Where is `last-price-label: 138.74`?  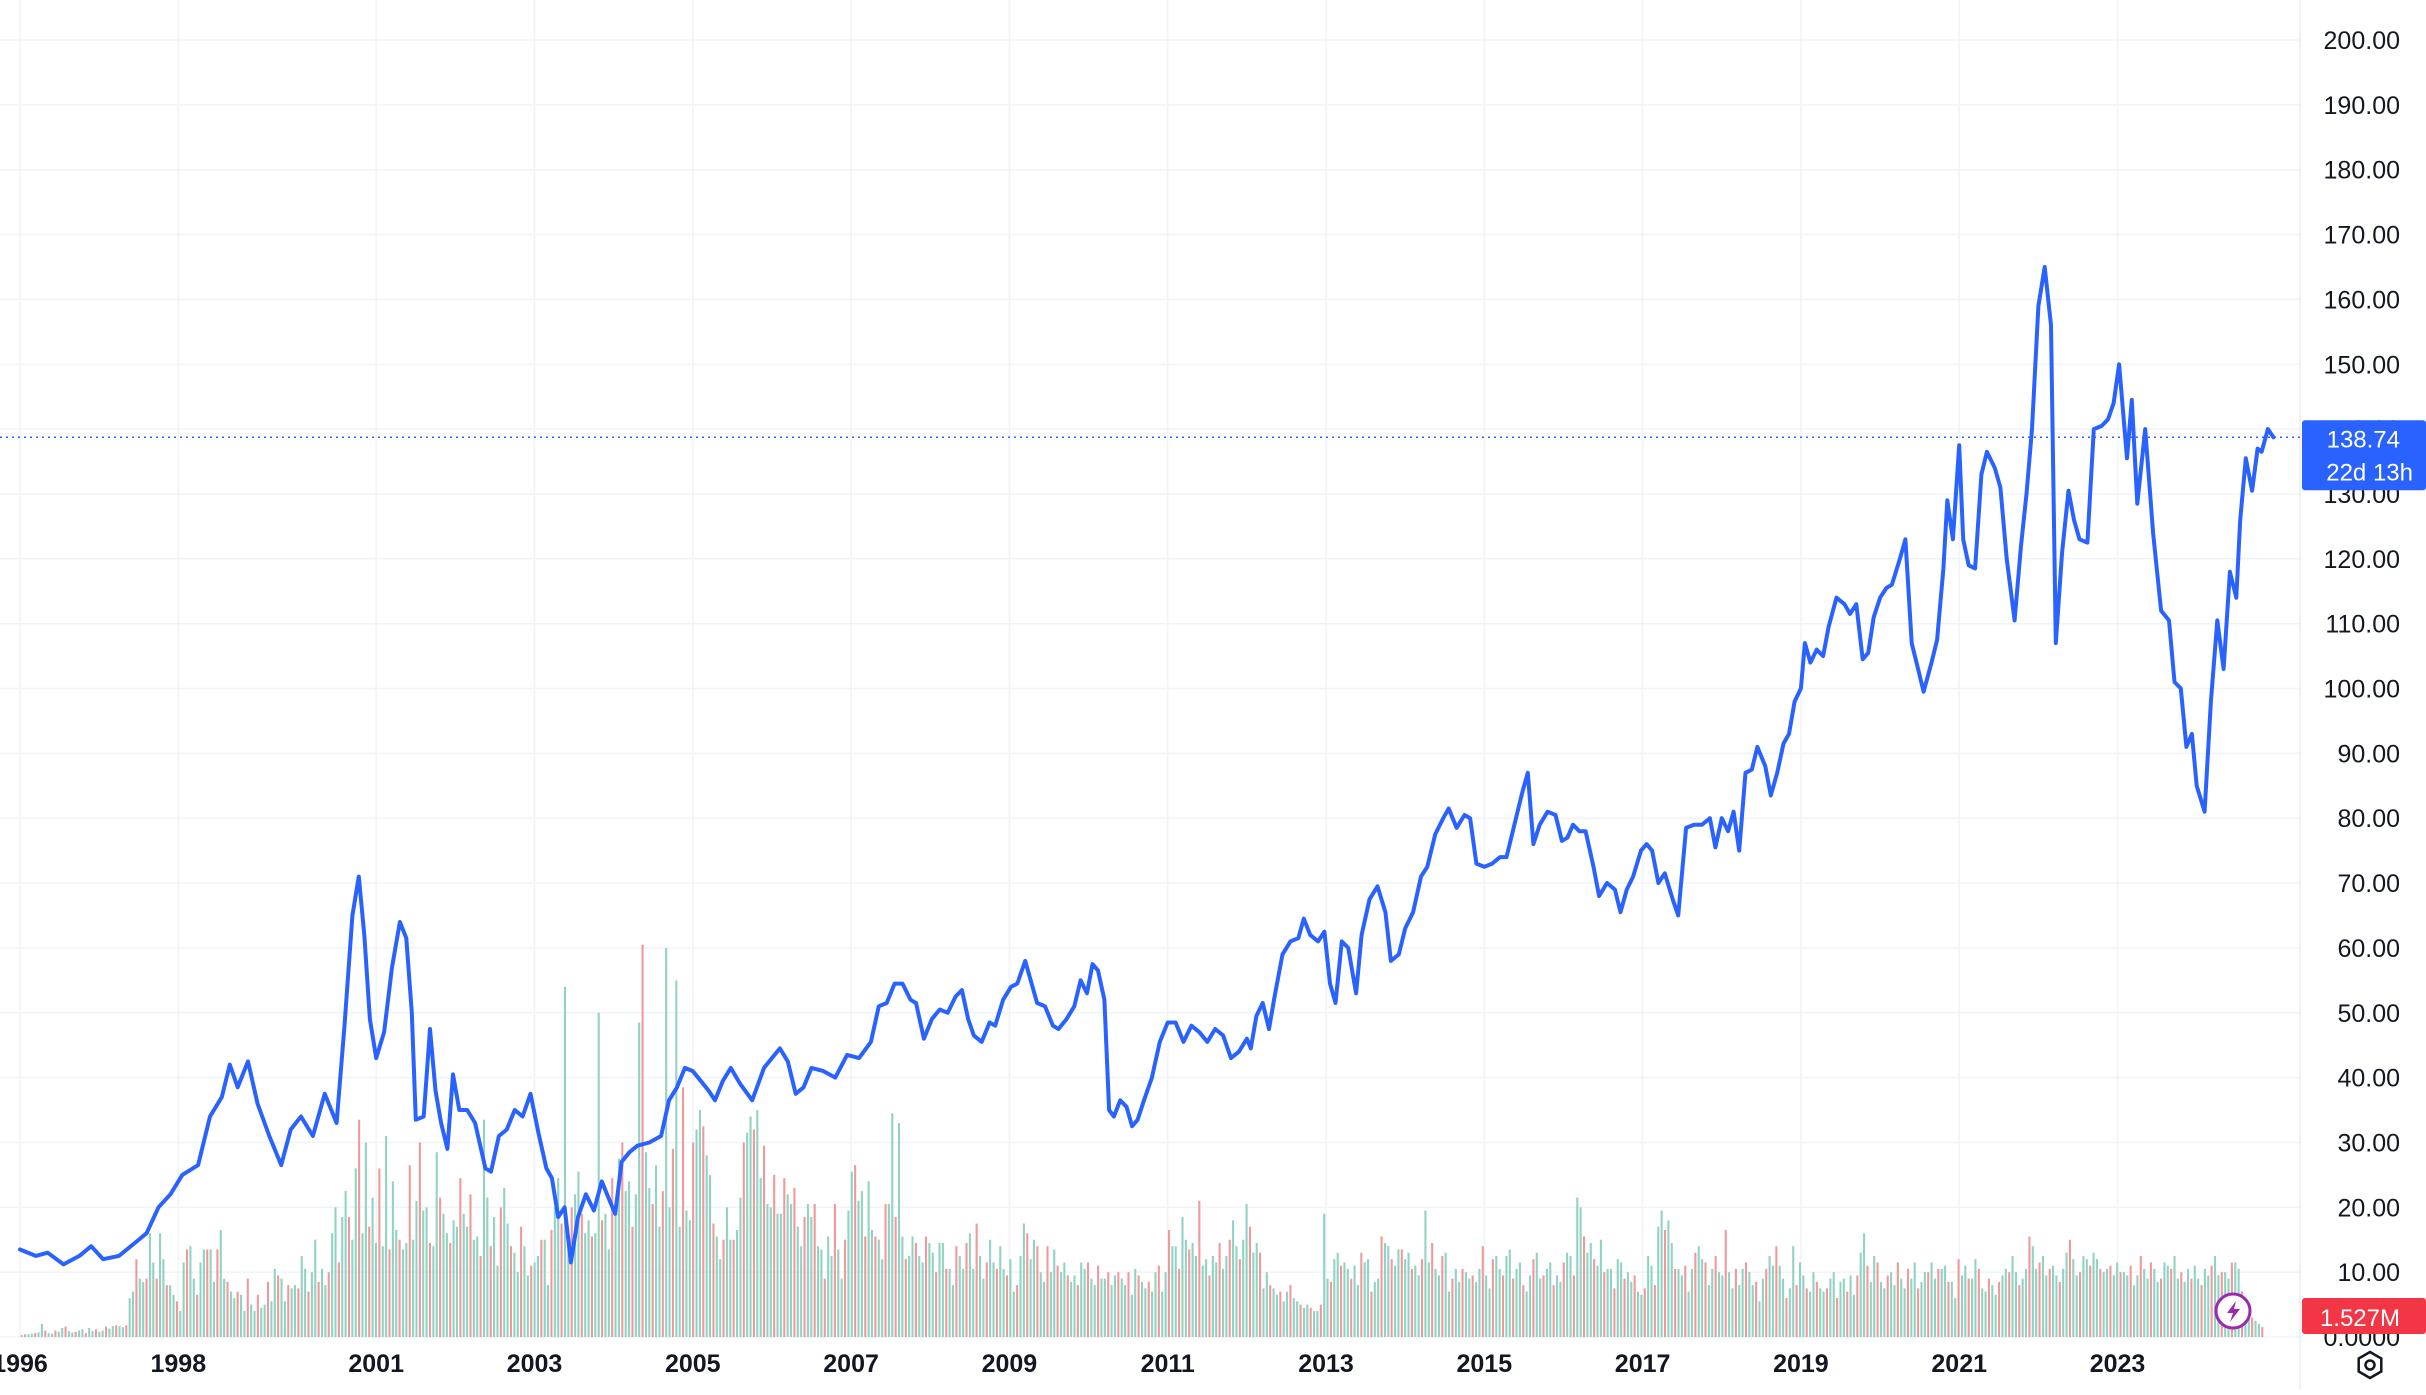 last-price-label: 138.74 is located at coordinates (2363, 439).